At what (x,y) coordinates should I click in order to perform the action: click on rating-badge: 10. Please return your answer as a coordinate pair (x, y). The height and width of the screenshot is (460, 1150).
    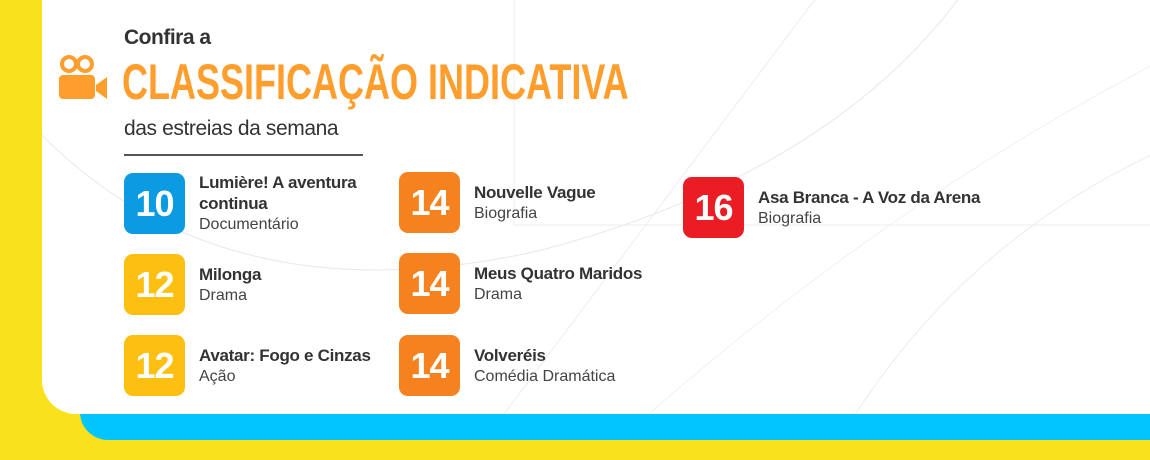
    Looking at the image, I should click on (154, 203).